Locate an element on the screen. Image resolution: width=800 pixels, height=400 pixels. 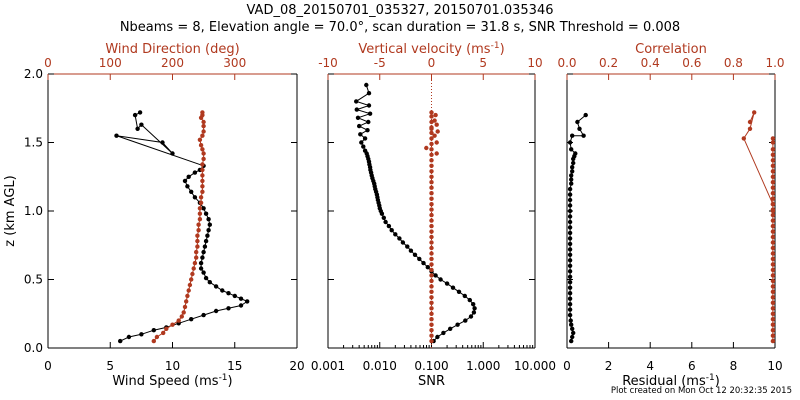
bottom-tick-label: 10.000 is located at coordinates (535, 366).